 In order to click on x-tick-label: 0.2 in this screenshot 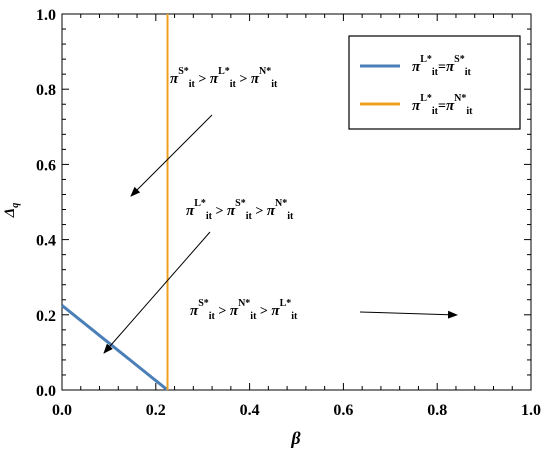, I will do `click(156, 410)`.